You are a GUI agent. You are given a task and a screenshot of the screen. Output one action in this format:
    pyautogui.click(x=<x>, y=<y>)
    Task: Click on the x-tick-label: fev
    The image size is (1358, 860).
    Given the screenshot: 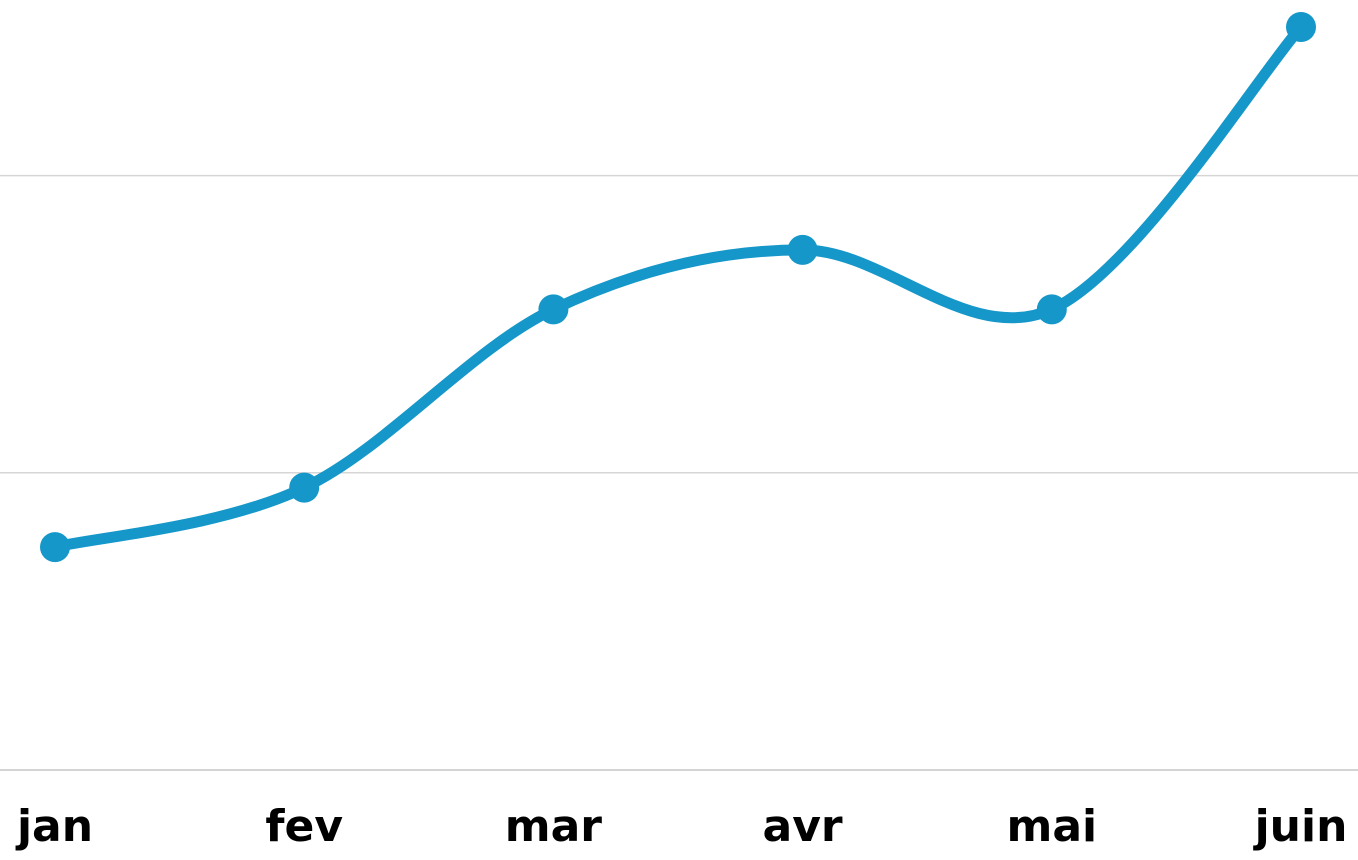 What is the action you would take?
    pyautogui.click(x=304, y=826)
    